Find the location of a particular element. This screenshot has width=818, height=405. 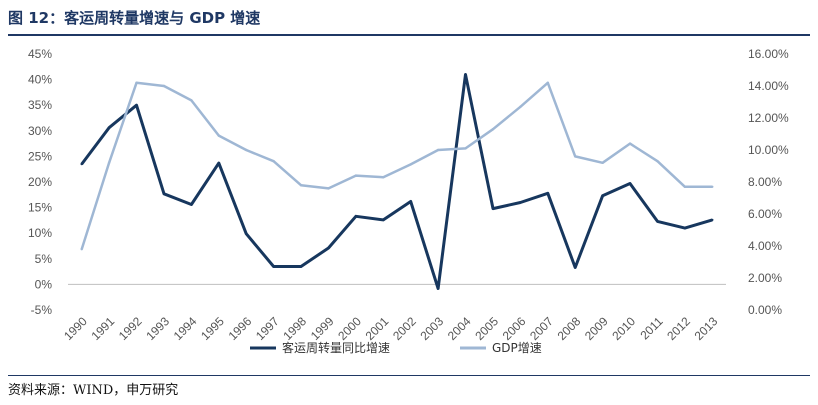

y-right-tick-label: 0.00% is located at coordinates (765, 310).